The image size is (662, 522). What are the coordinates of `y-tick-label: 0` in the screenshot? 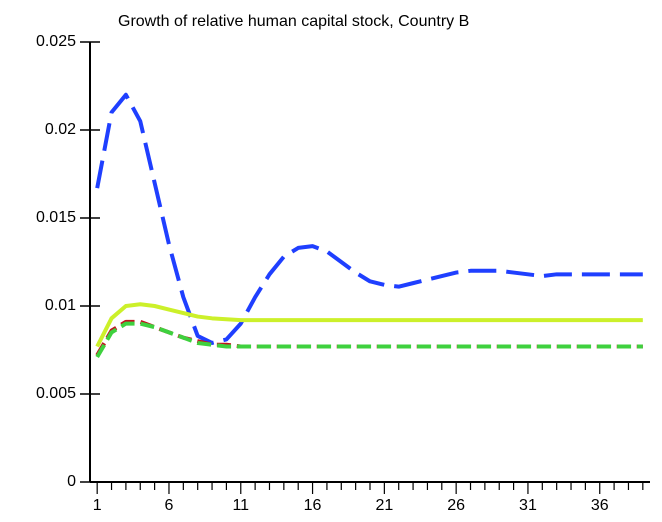 It's located at (71, 481).